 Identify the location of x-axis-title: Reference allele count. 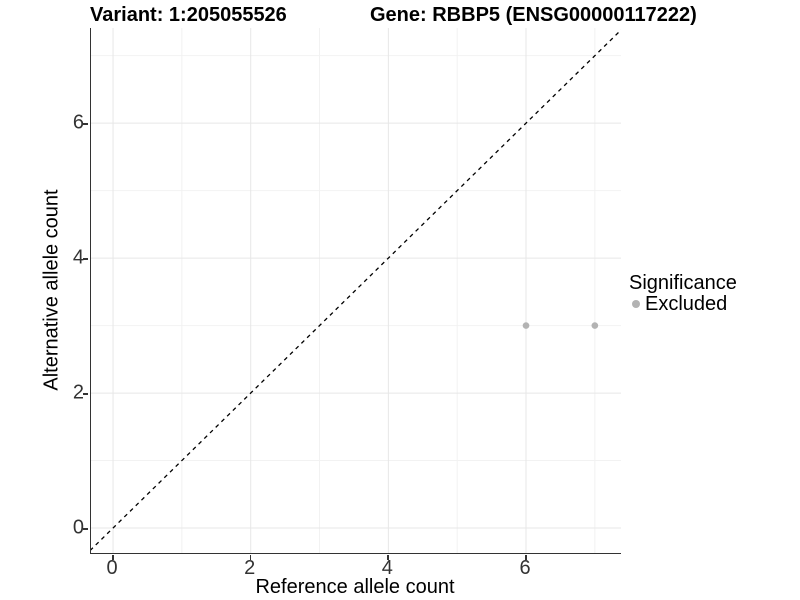
(355, 587).